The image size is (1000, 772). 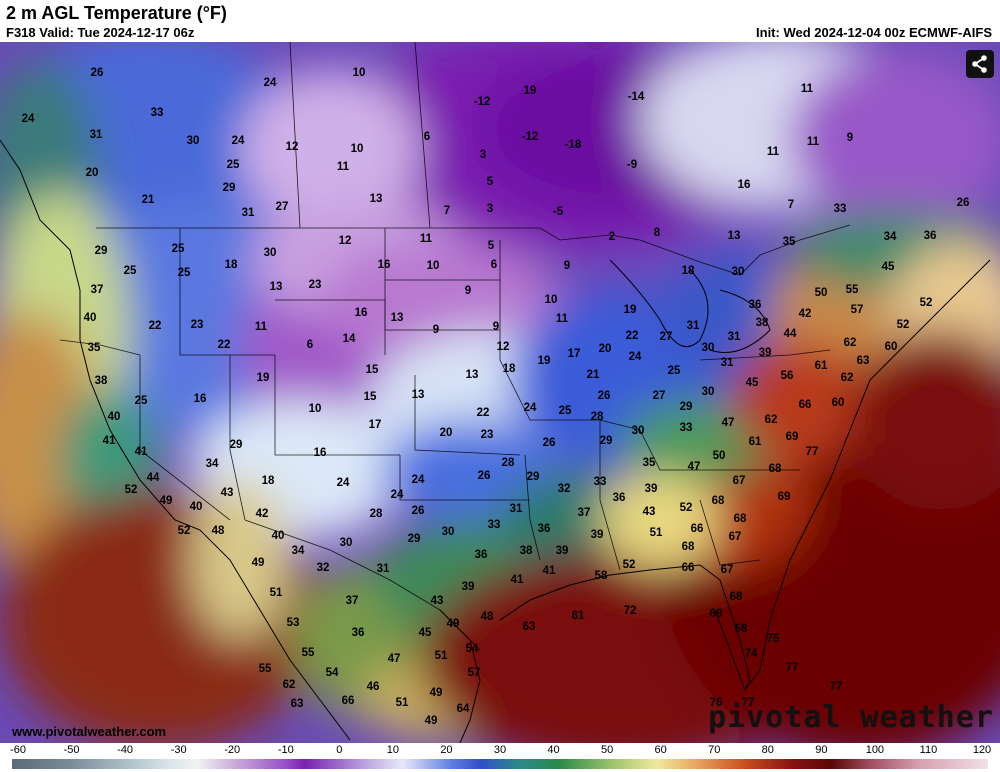 I want to click on temperature-label: 12, so click(x=292, y=147).